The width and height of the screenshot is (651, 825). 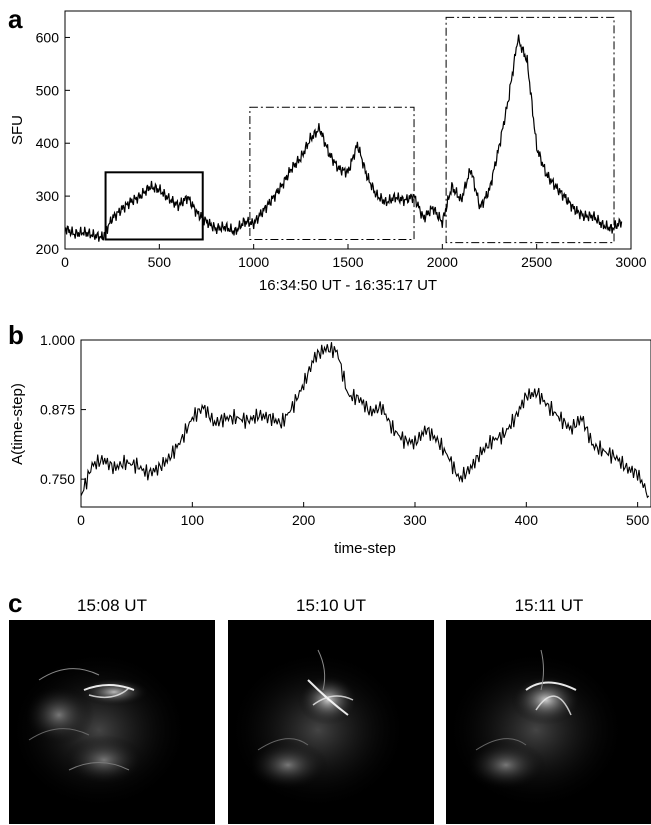 I want to click on chart-b-x-tick-label: 200, so click(x=304, y=520).